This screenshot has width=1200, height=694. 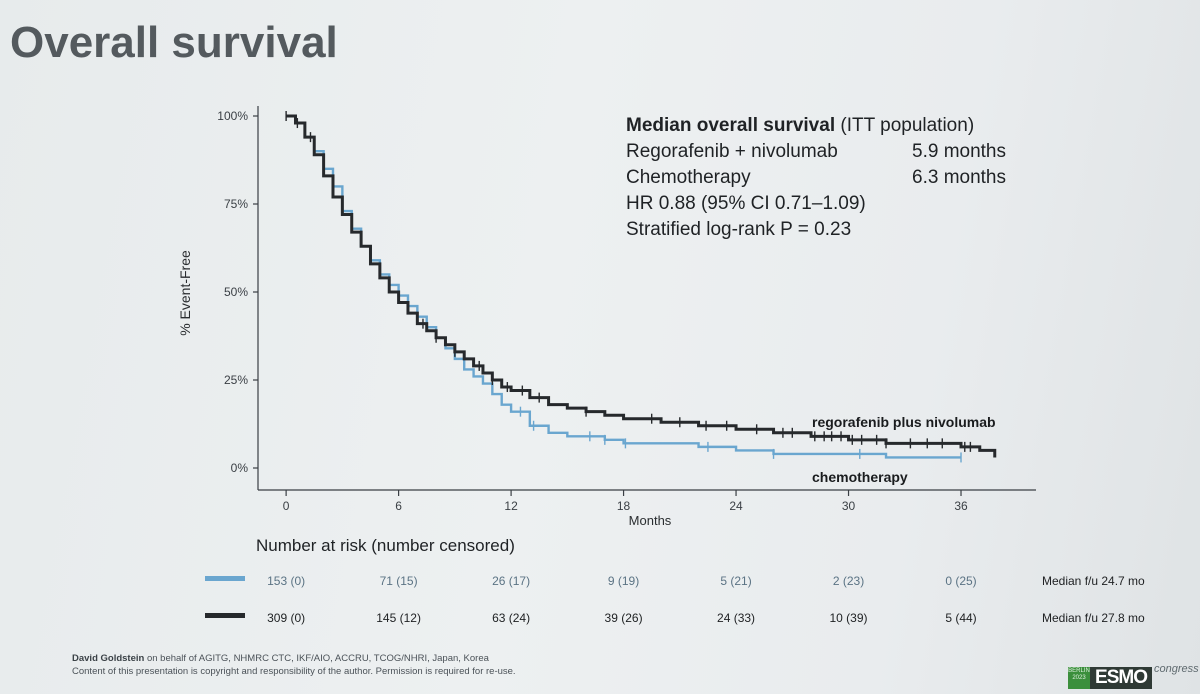 I want to click on legend-heading-rest: (ITT population), so click(x=905, y=125).